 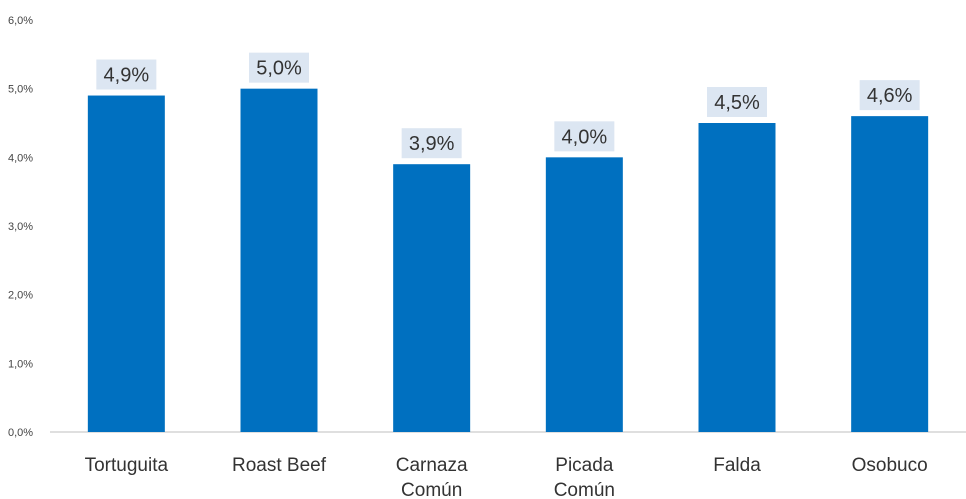 I want to click on data-label: 5,0%, so click(x=279, y=67).